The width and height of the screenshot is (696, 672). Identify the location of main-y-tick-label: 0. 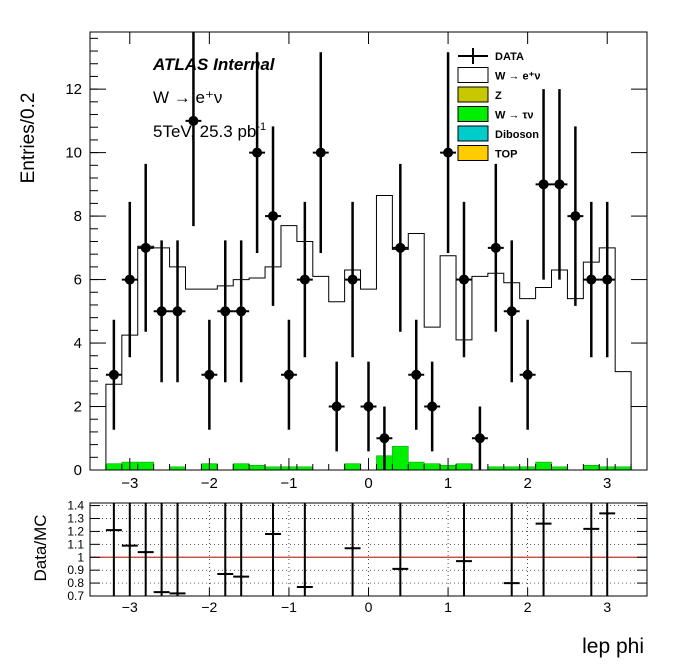
(78, 470).